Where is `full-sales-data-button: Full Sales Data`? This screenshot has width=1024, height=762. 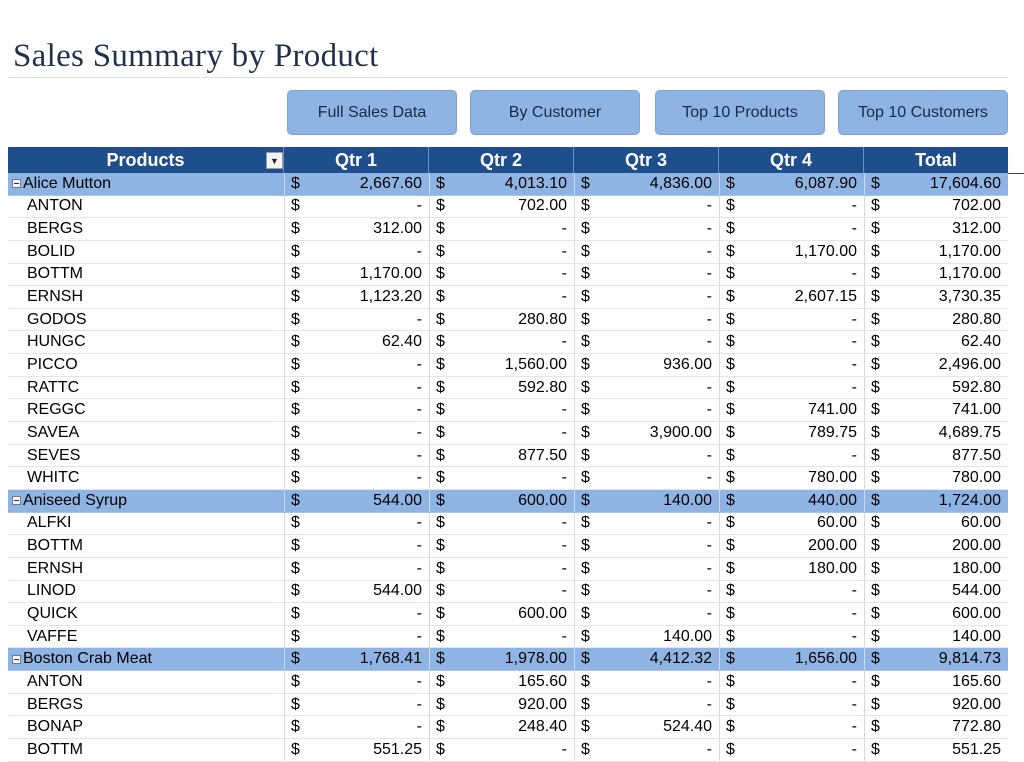
full-sales-data-button: Full Sales Data is located at coordinates (372, 112).